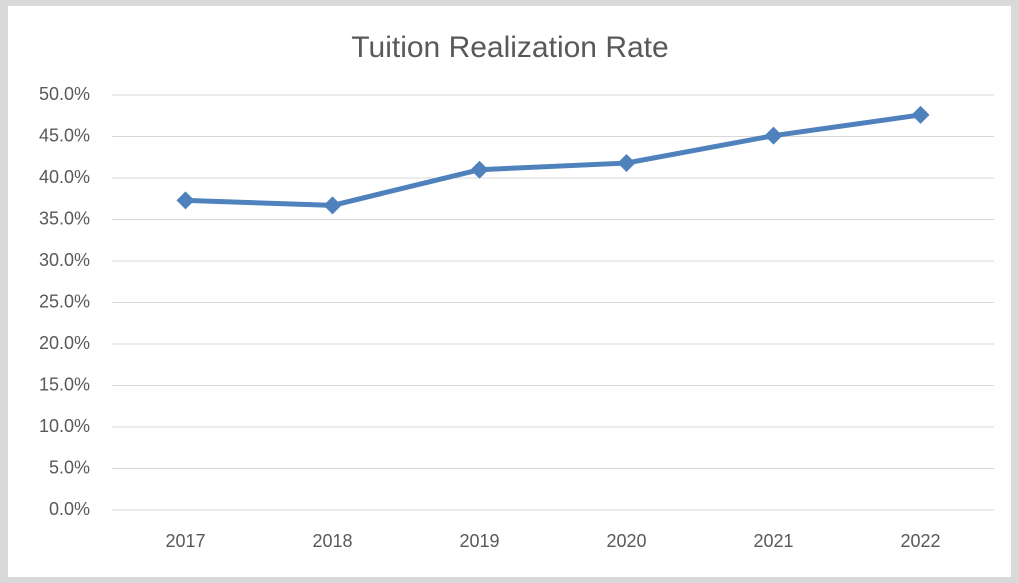  Describe the element at coordinates (479, 541) in the screenshot. I see `x-tick-label: 2019` at that location.